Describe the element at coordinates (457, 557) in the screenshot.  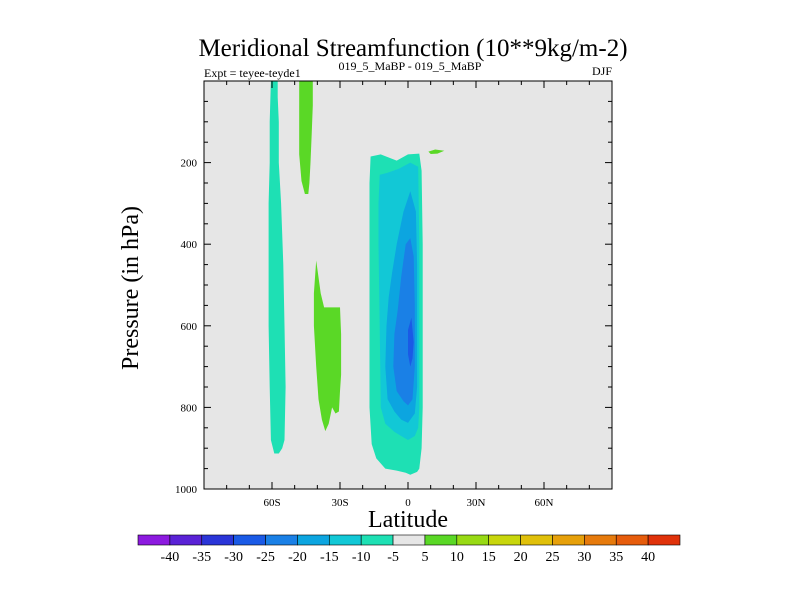
I see `colorbar-label: 10` at that location.